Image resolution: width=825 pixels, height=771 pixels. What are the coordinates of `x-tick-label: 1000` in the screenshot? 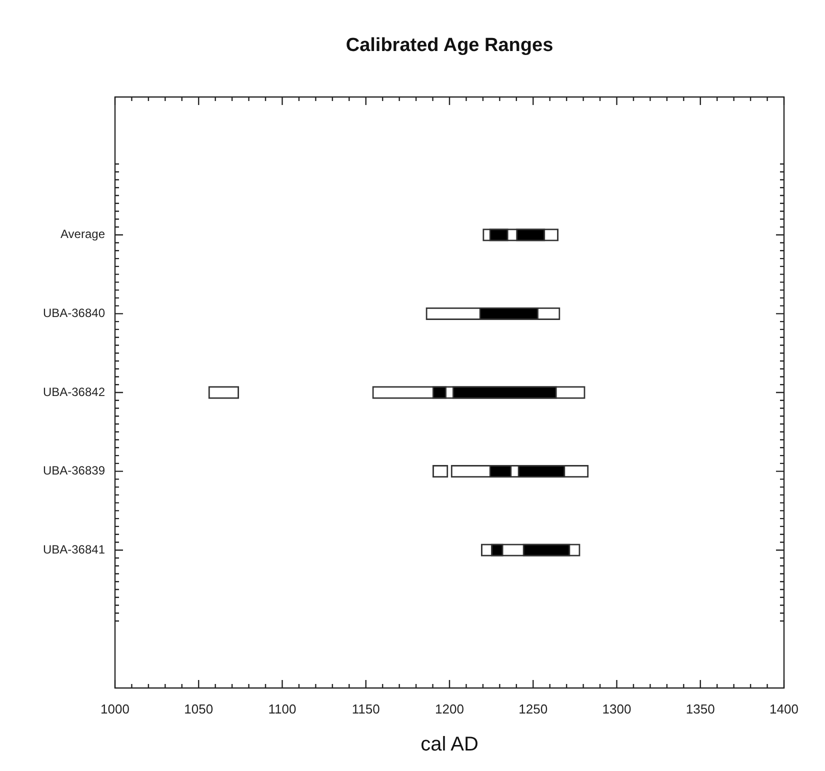 It's located at (115, 708).